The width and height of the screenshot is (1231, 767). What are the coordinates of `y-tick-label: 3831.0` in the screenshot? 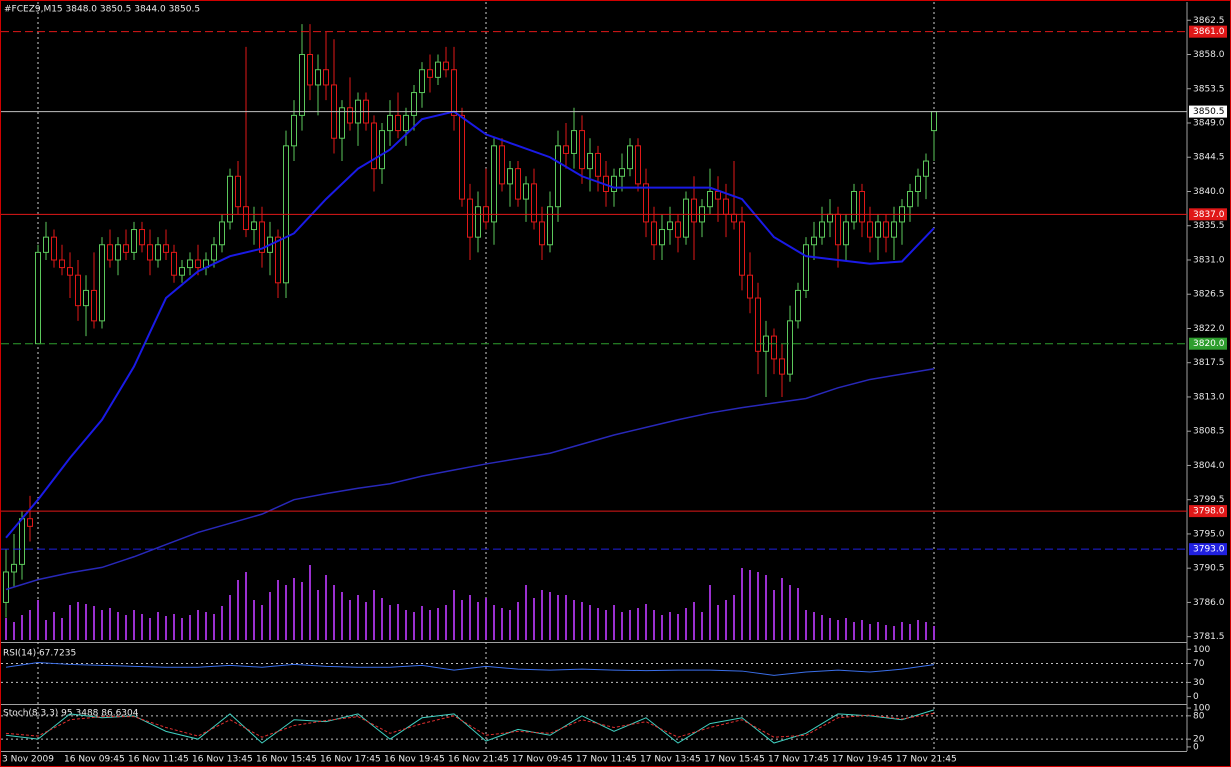 It's located at (1209, 260).